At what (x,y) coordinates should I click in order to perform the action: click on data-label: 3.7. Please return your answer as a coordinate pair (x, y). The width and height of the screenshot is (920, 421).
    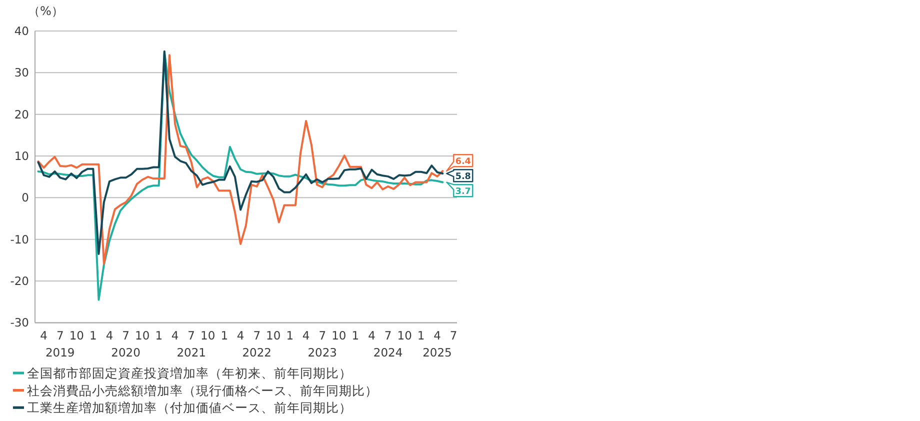
    Looking at the image, I should click on (463, 191).